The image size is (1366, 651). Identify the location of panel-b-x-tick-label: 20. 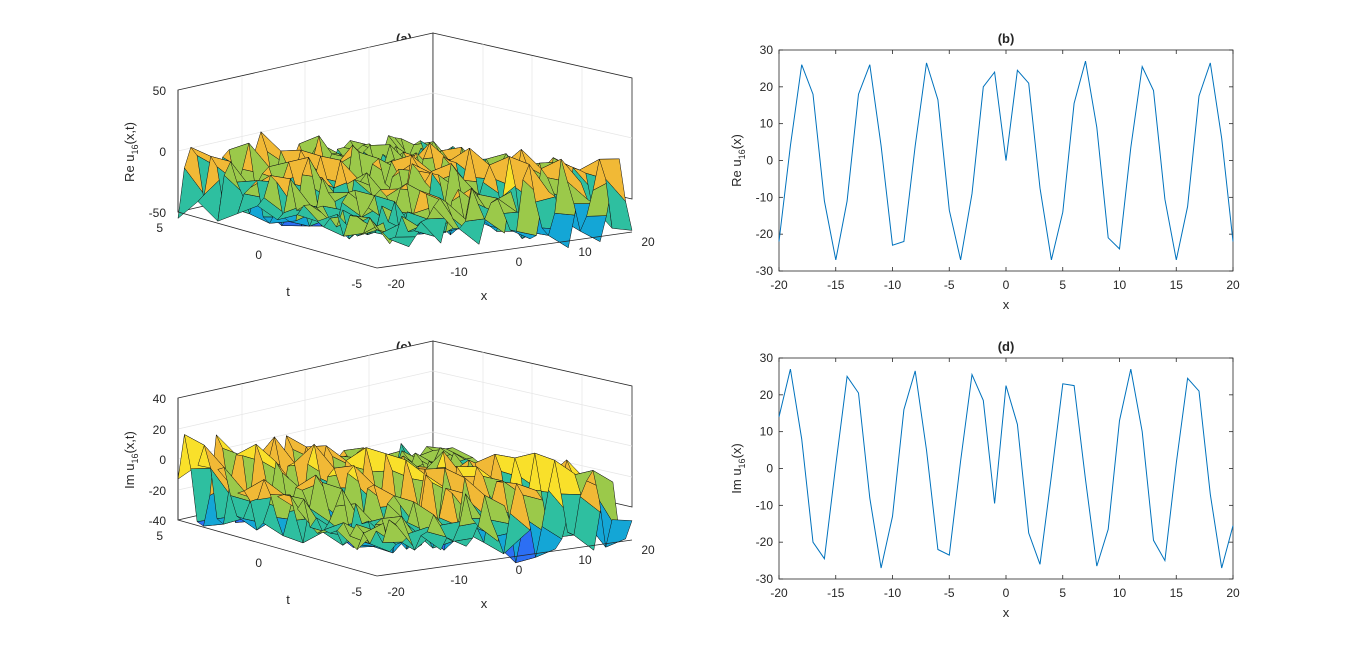
(1233, 285).